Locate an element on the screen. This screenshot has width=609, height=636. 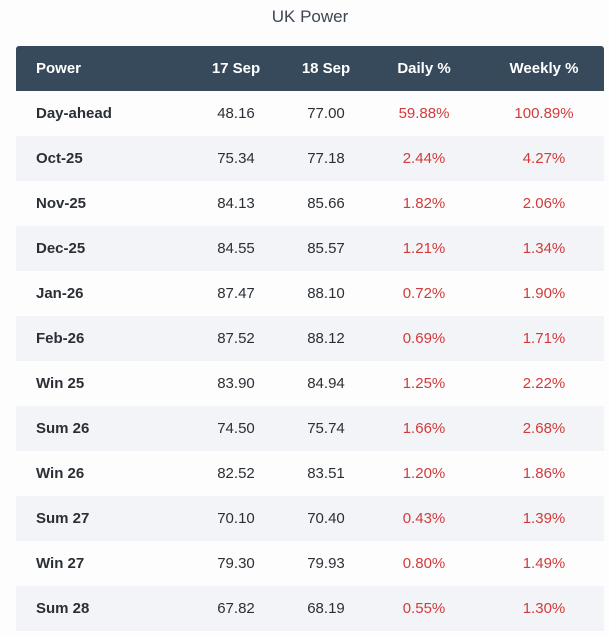
row-17-sep: 83.90 is located at coordinates (236, 383).